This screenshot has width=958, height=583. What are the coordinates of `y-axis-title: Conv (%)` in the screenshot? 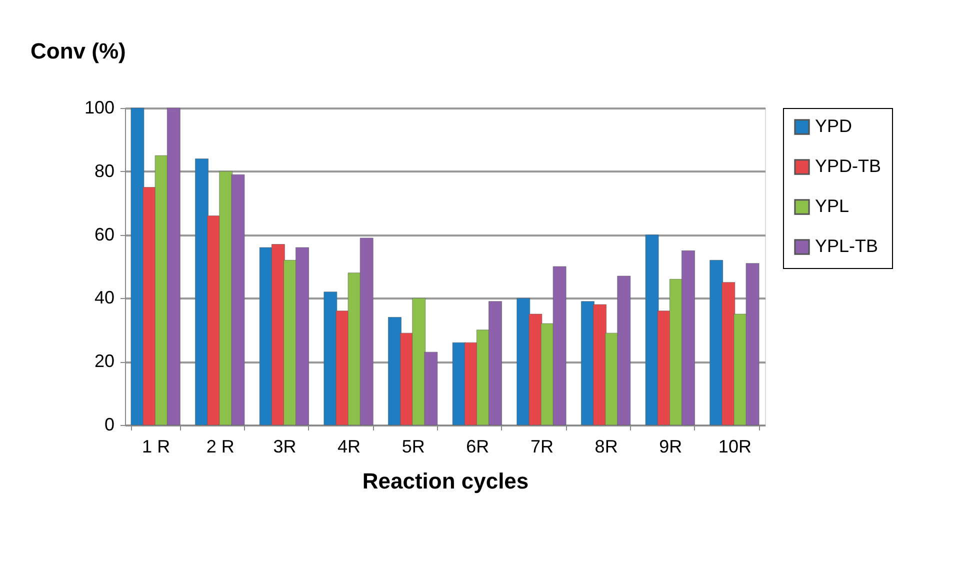 It's located at (78, 51).